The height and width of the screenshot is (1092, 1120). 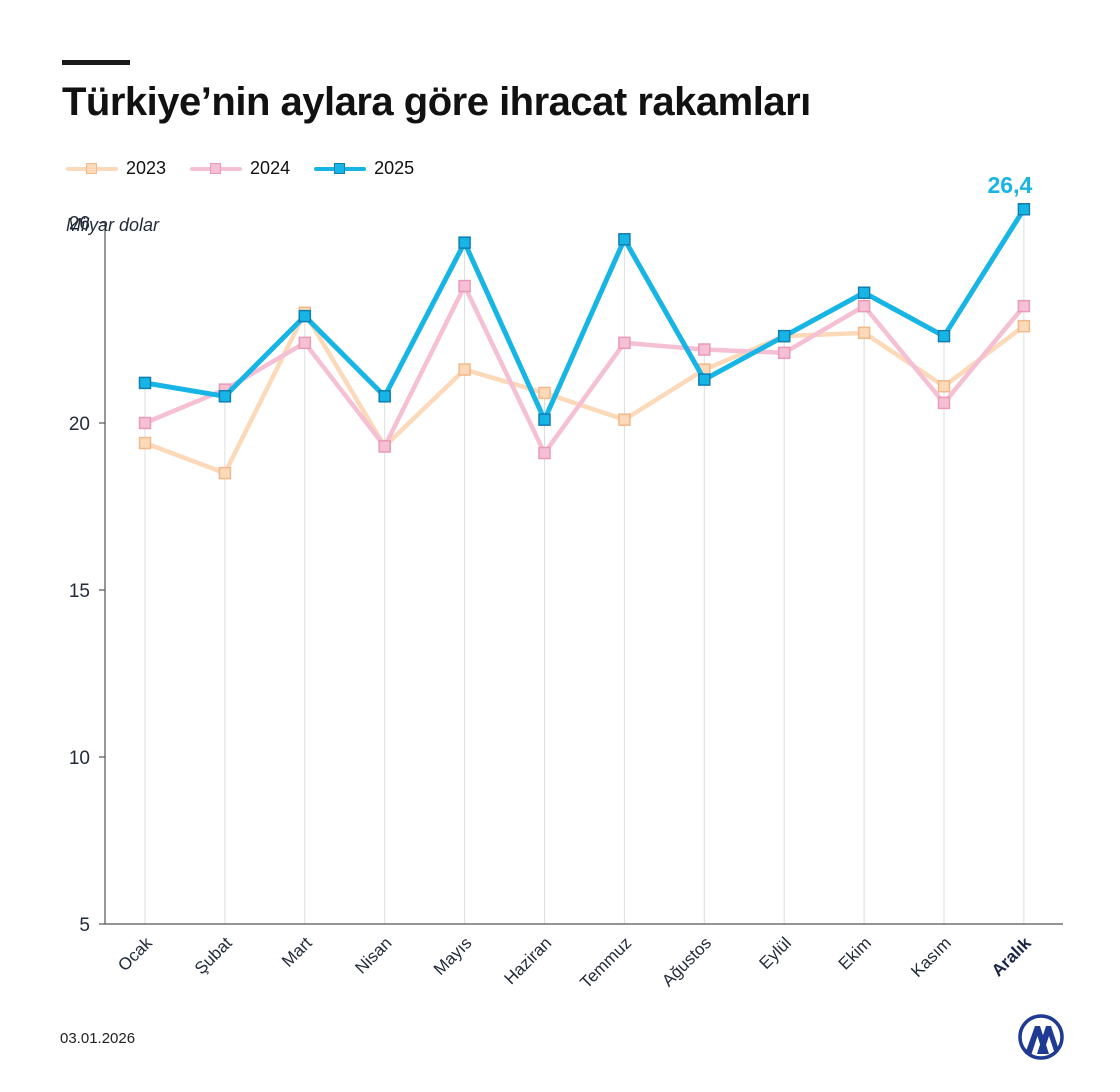 What do you see at coordinates (79, 591) in the screenshot?
I see `y-tick-label-15: 15` at bounding box center [79, 591].